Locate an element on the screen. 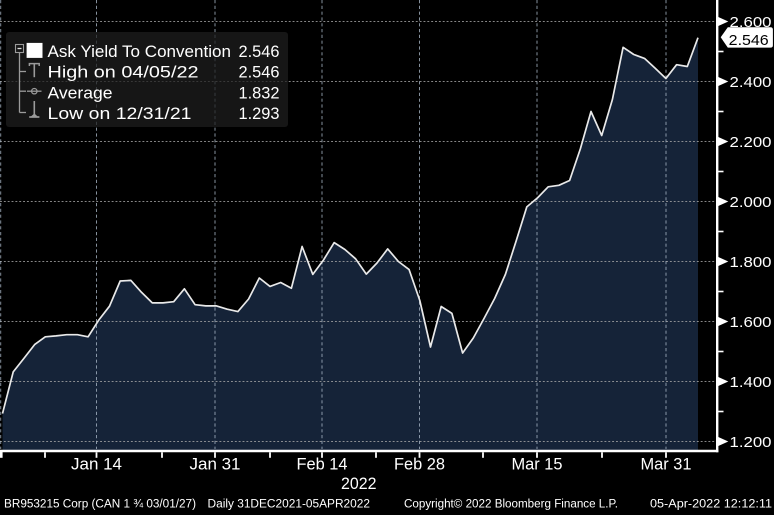  svg-text: 1.293 is located at coordinates (259, 114).